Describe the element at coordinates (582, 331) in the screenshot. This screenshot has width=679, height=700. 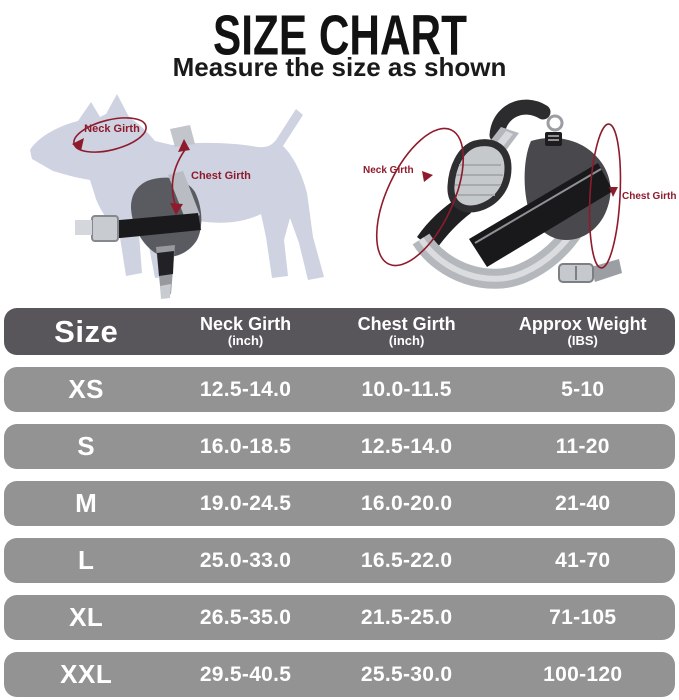
I see `column-header-approx-weight: Approx Weight (IBS)` at that location.